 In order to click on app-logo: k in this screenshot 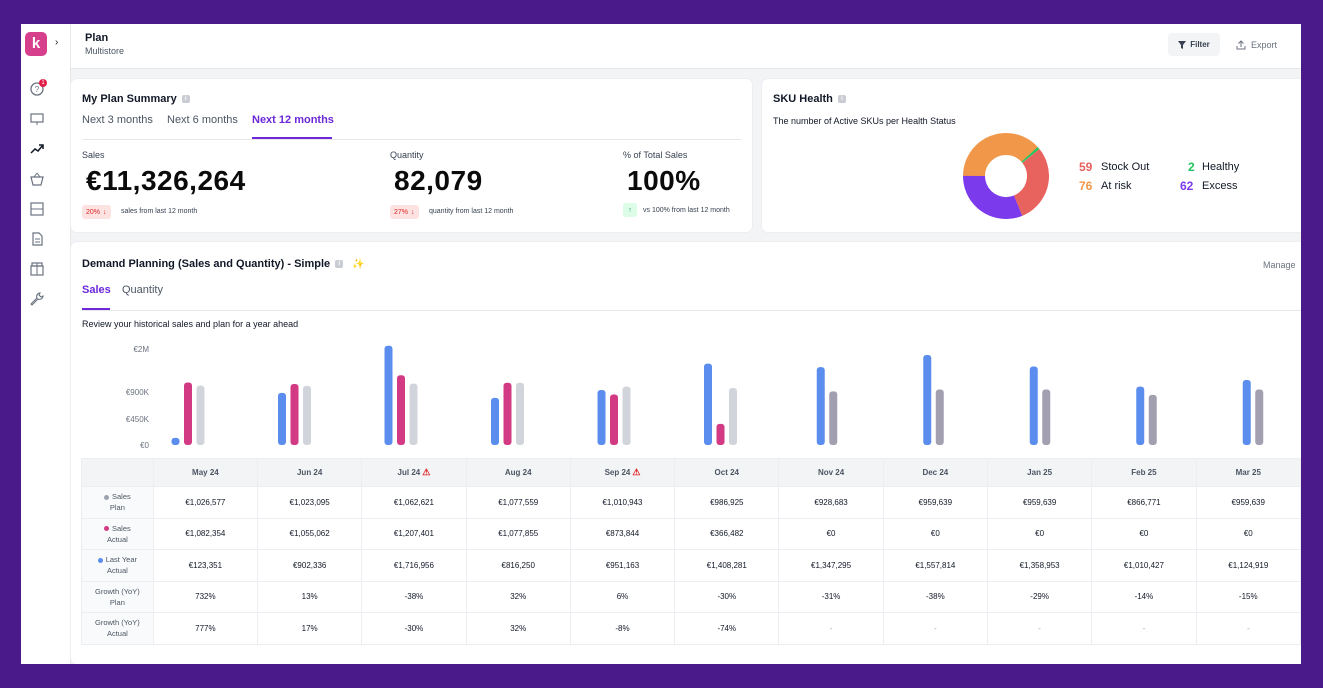, I will do `click(36, 44)`.